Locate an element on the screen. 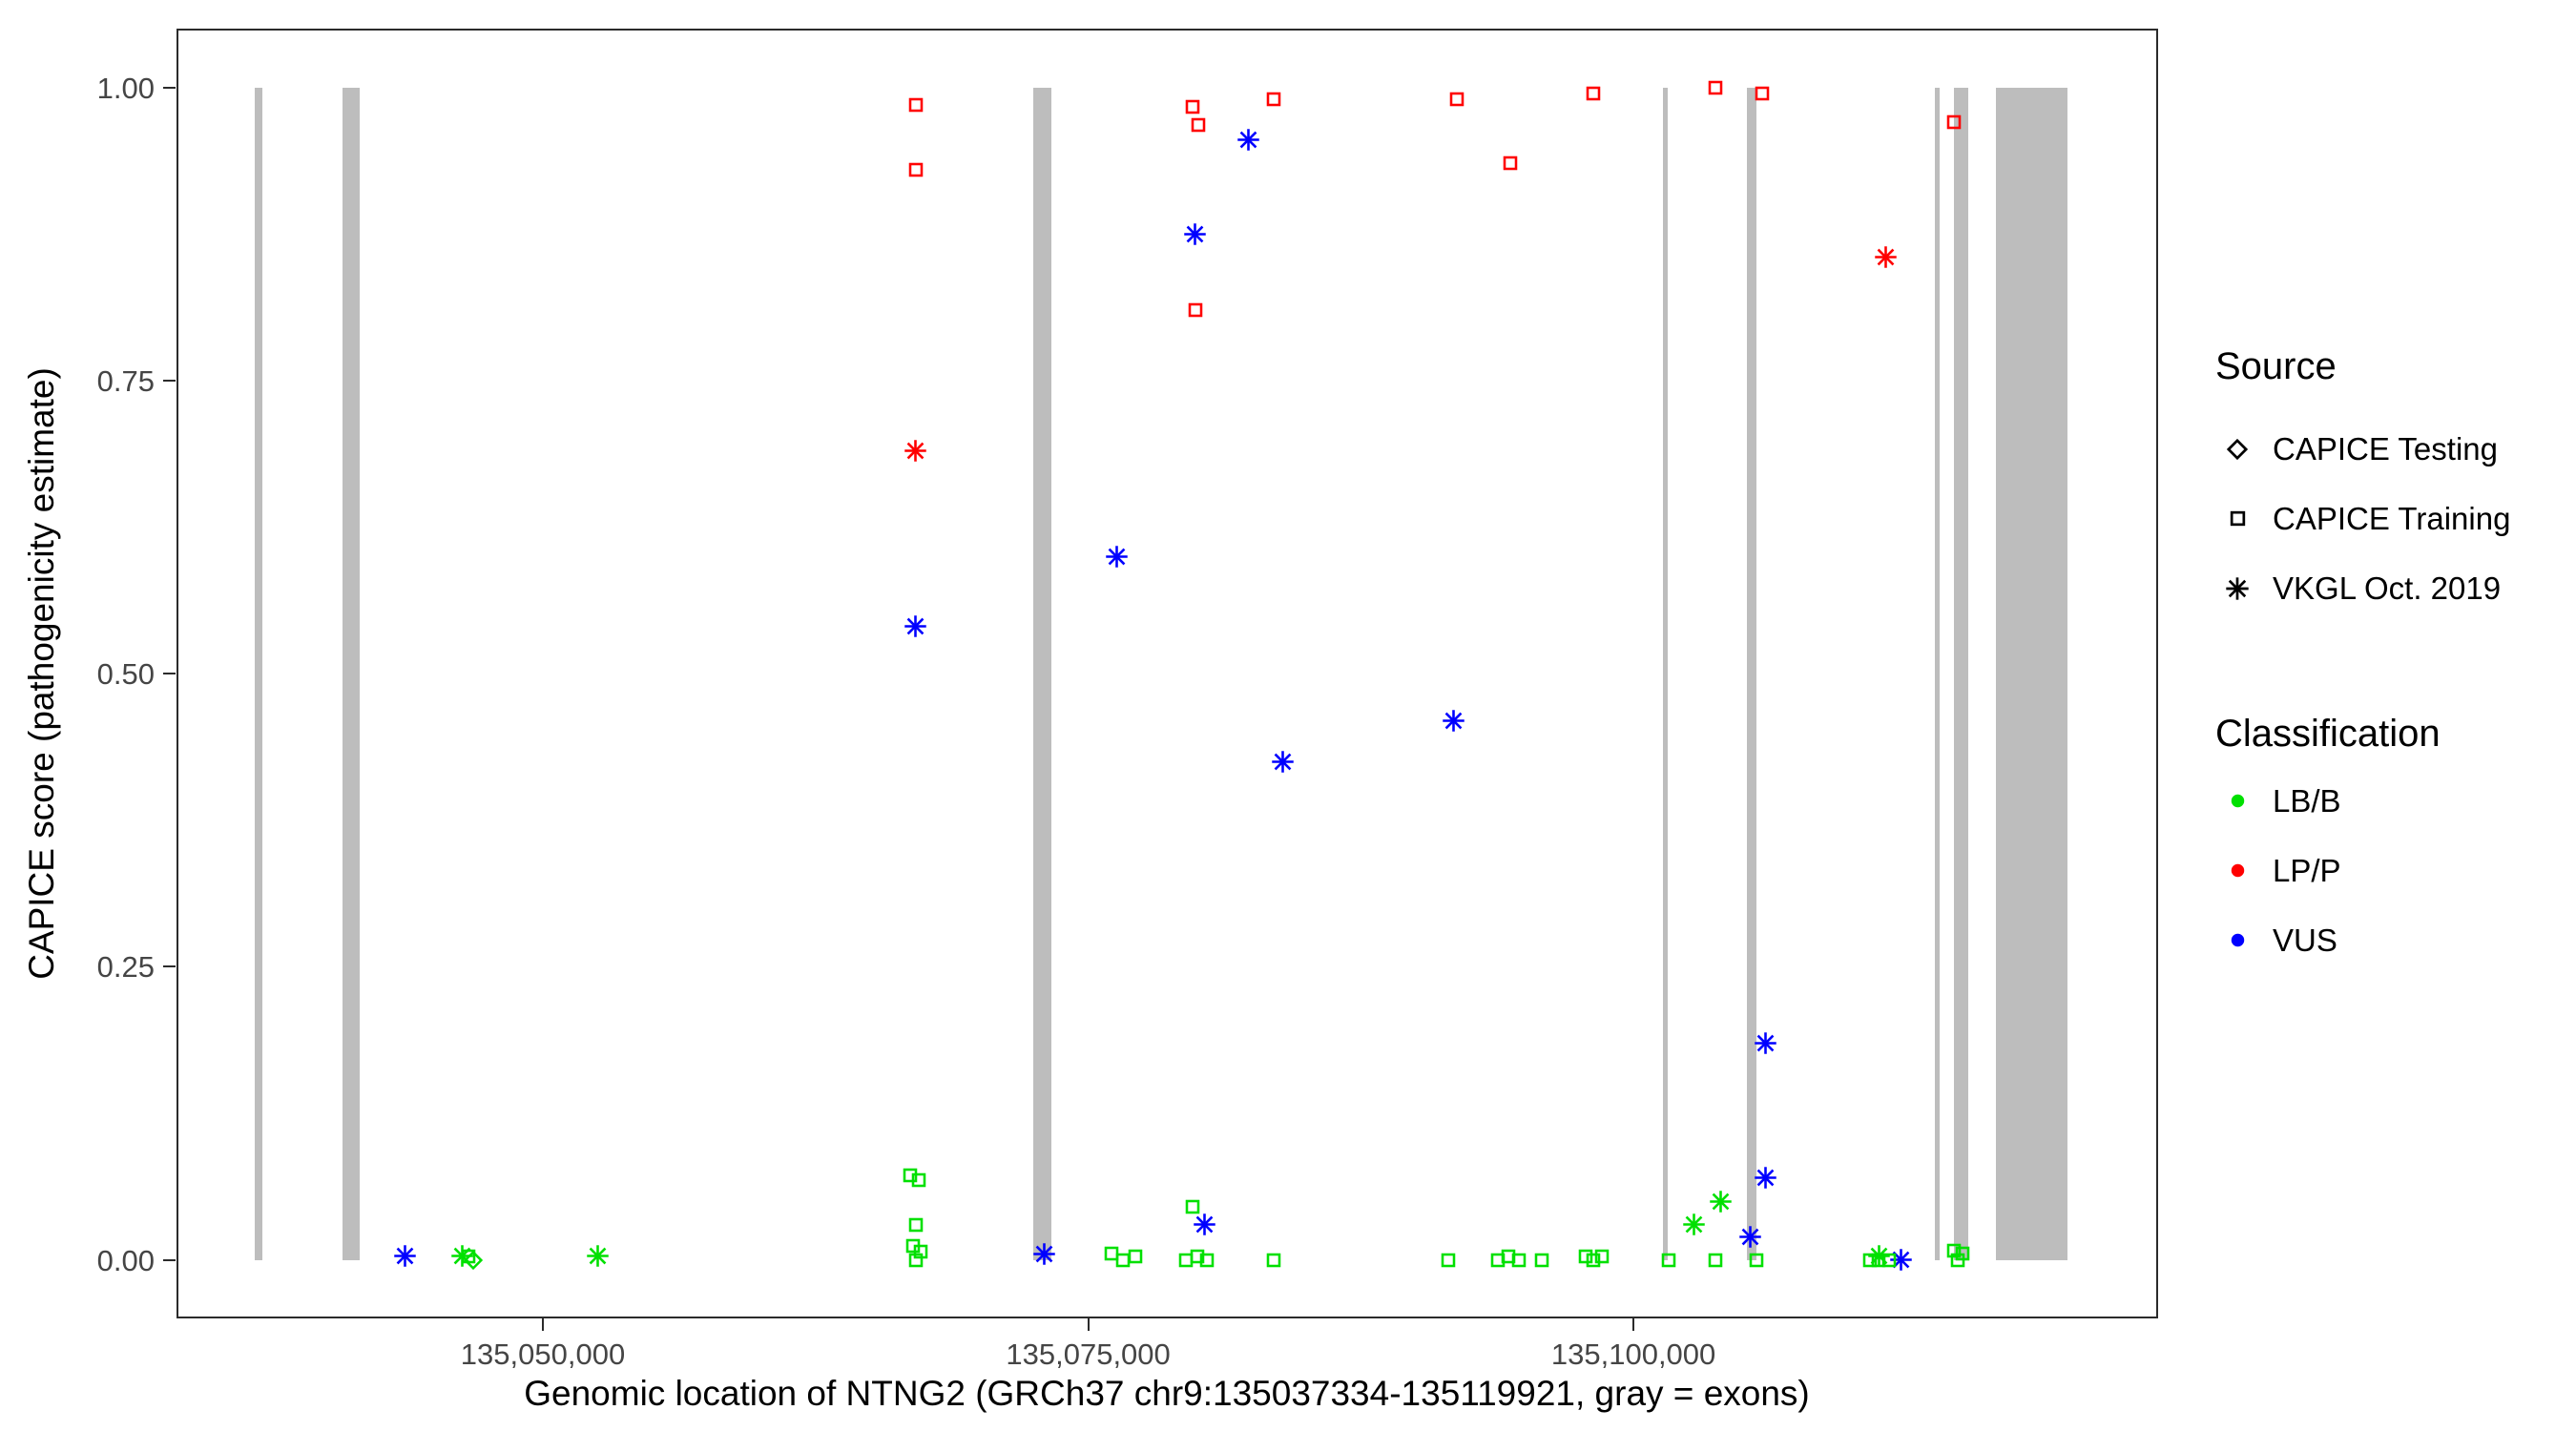 The image size is (2576, 1431). legend-classification-title: Classification is located at coordinates (2328, 734).